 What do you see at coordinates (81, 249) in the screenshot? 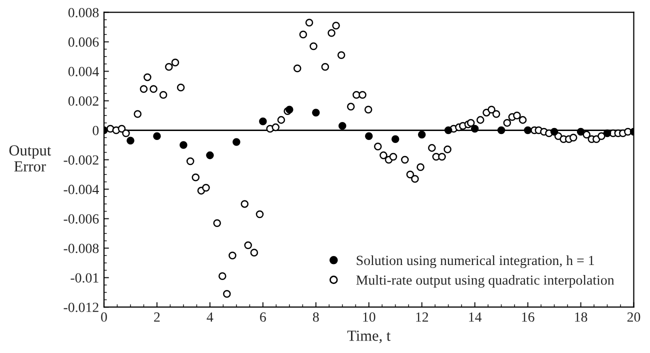
I see `y-tick-label: -0.008` at bounding box center [81, 249].